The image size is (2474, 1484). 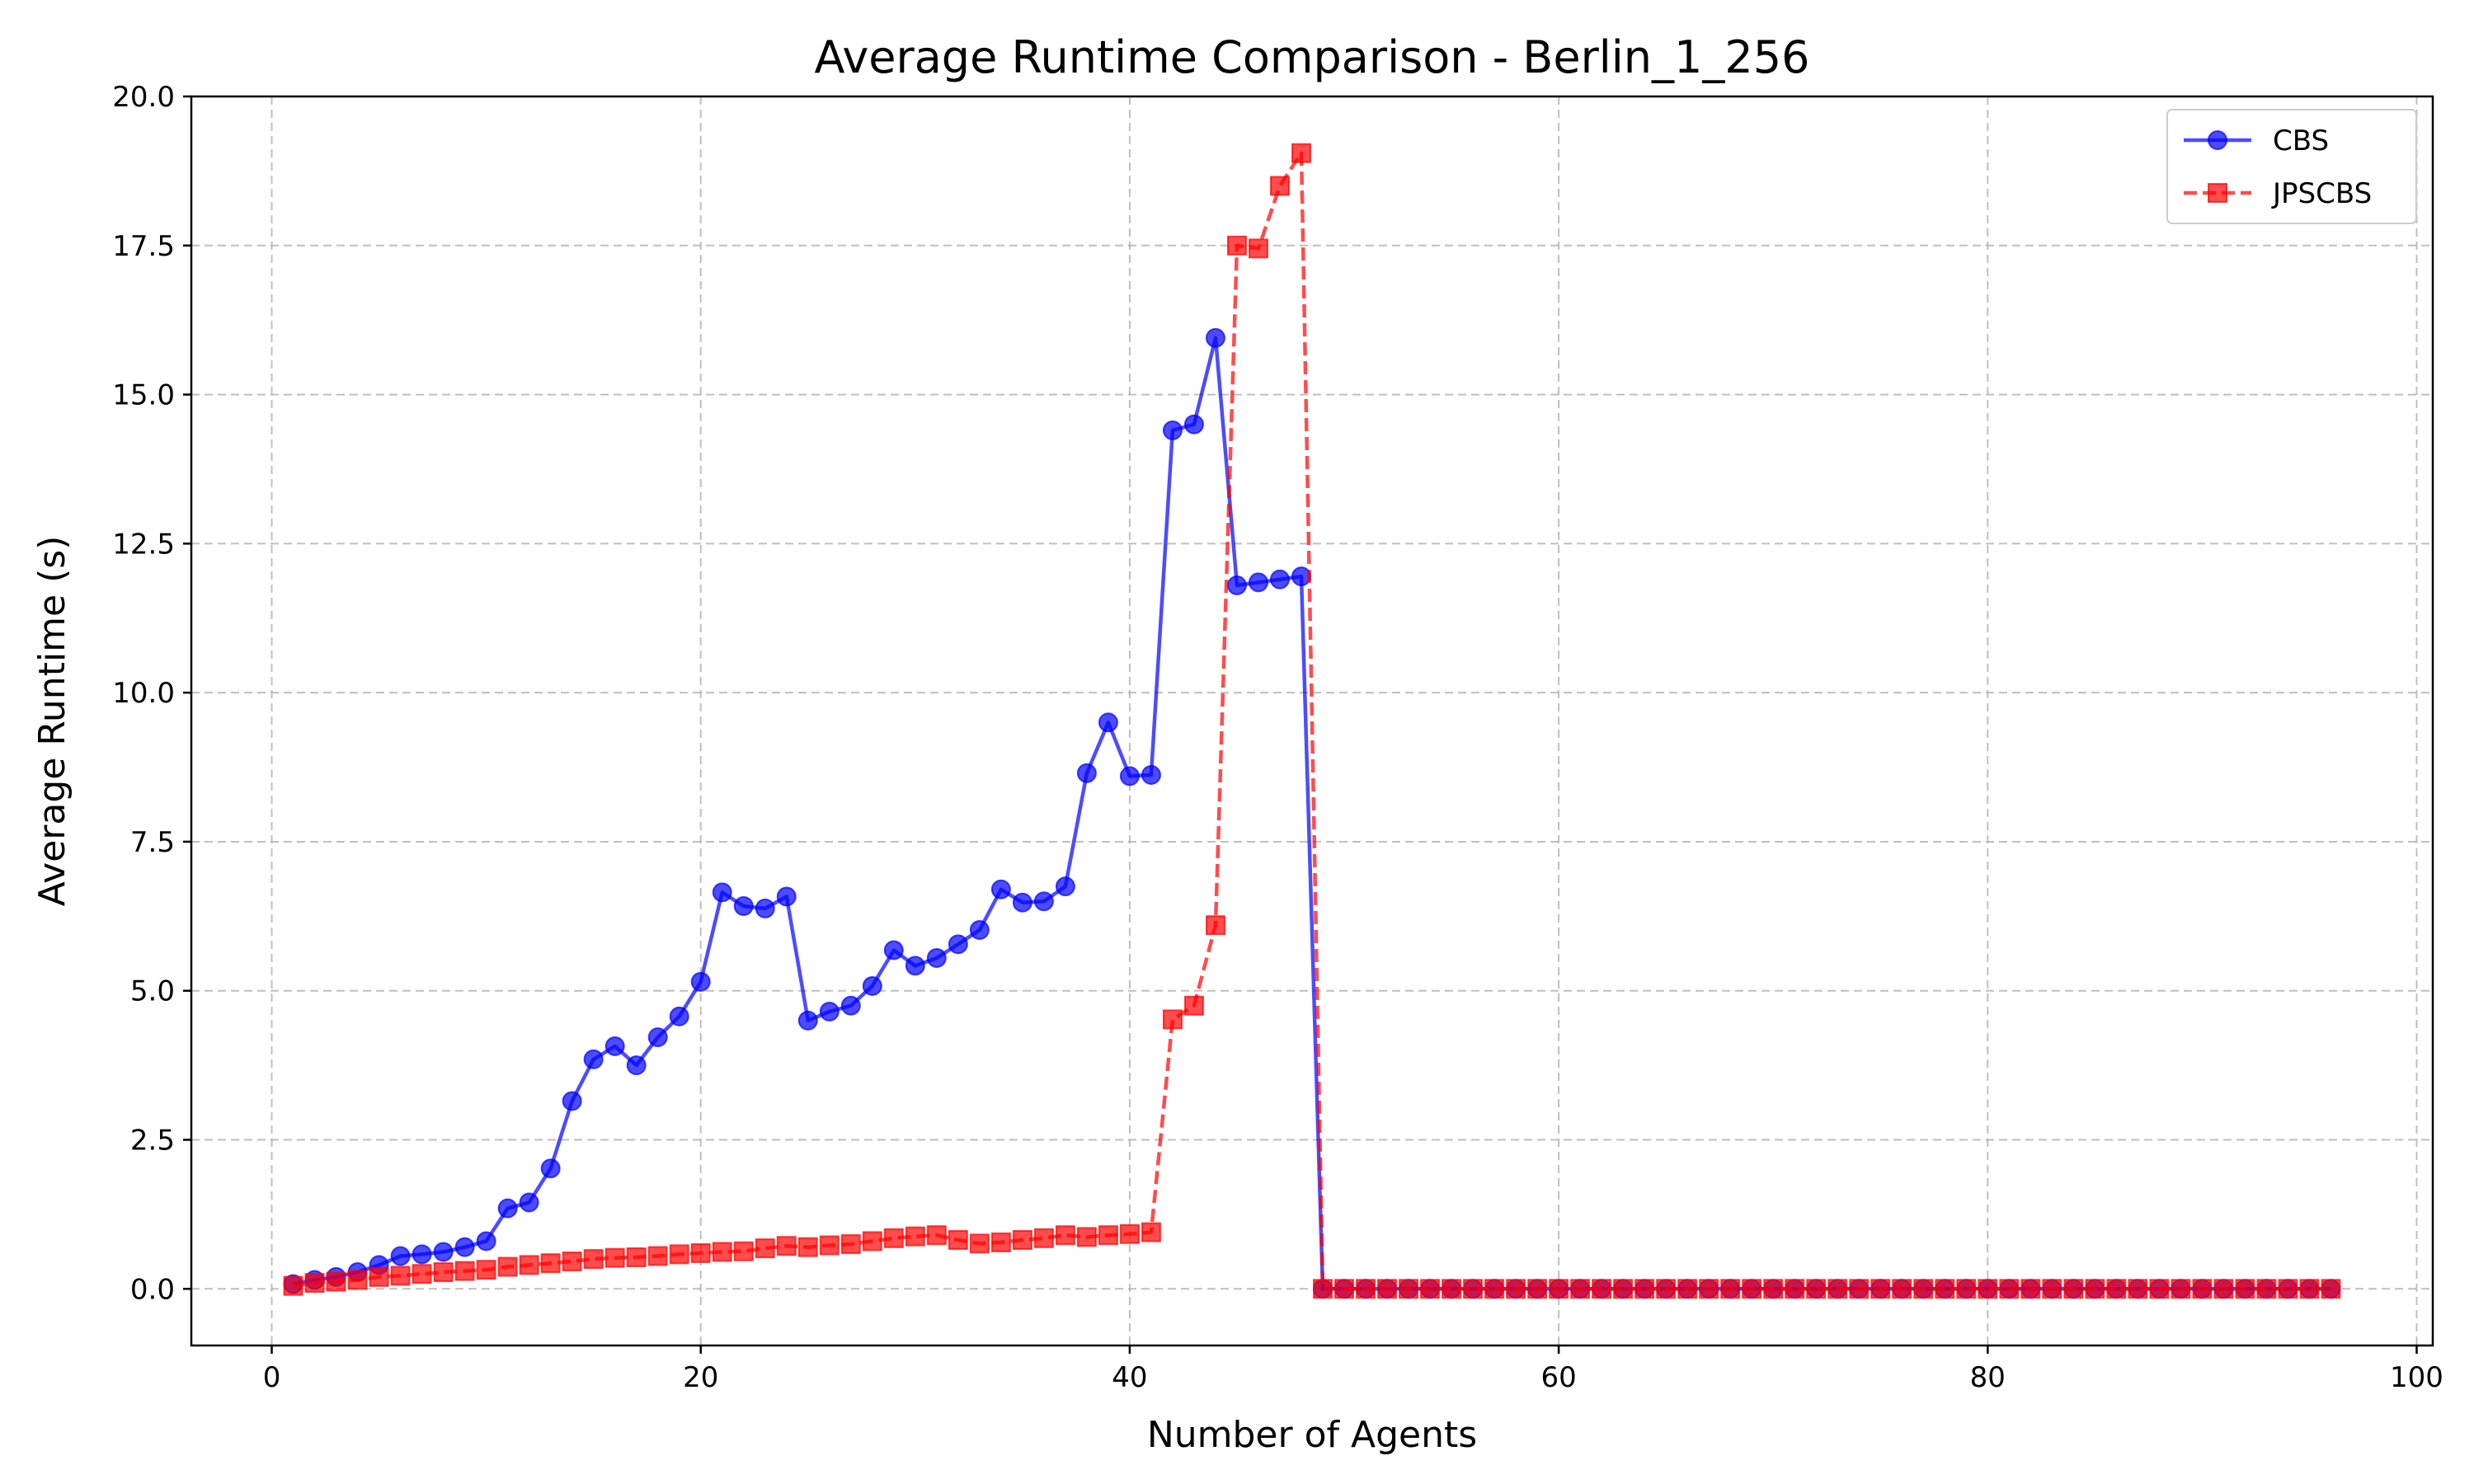 I want to click on legend-label: JPSCBS, so click(x=2321, y=193).